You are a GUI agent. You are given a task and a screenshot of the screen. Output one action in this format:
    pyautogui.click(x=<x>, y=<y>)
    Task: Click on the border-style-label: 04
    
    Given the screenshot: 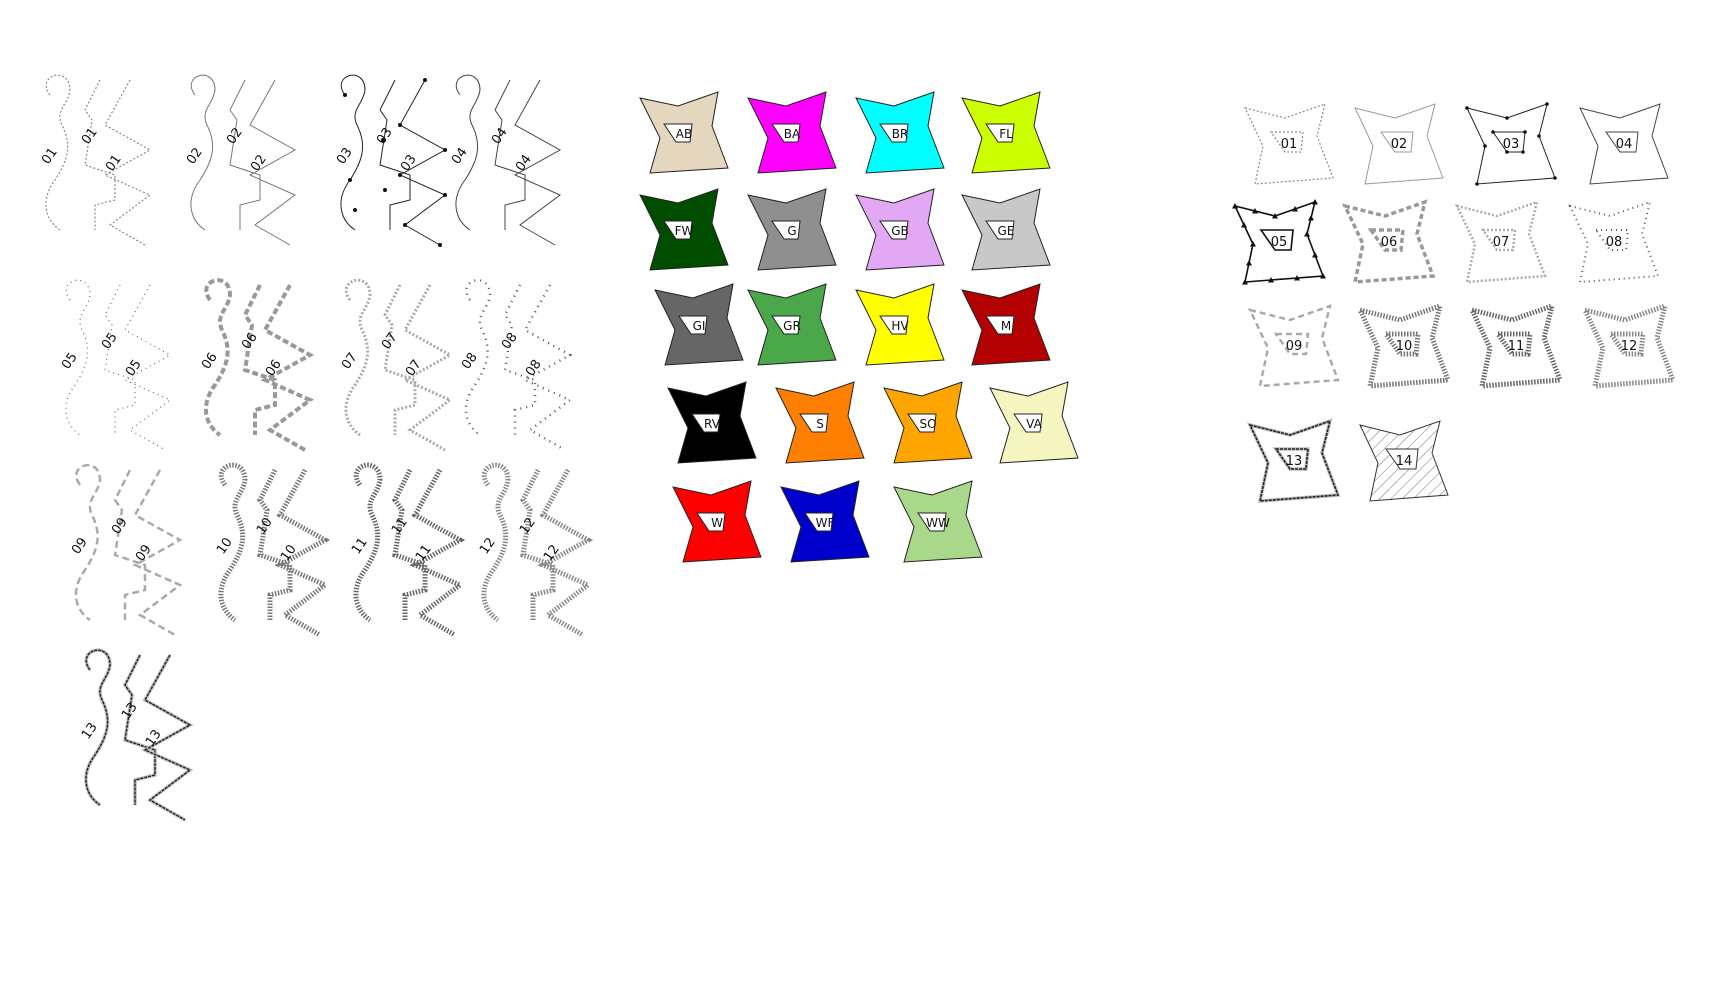 What is the action you would take?
    pyautogui.click(x=1624, y=144)
    